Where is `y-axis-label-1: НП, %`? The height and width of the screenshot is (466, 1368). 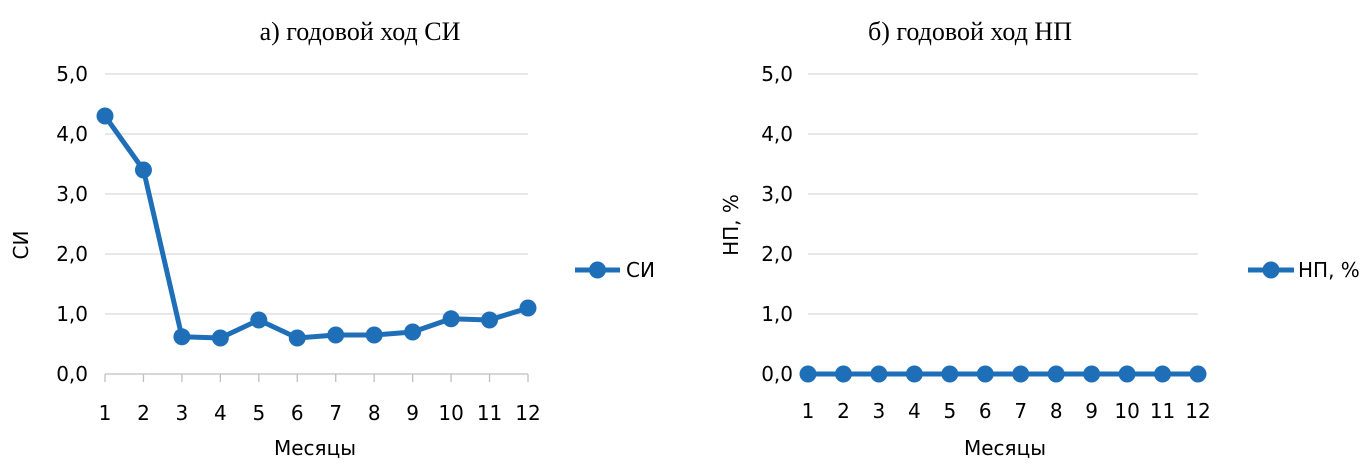
y-axis-label-1: НП, % is located at coordinates (731, 225).